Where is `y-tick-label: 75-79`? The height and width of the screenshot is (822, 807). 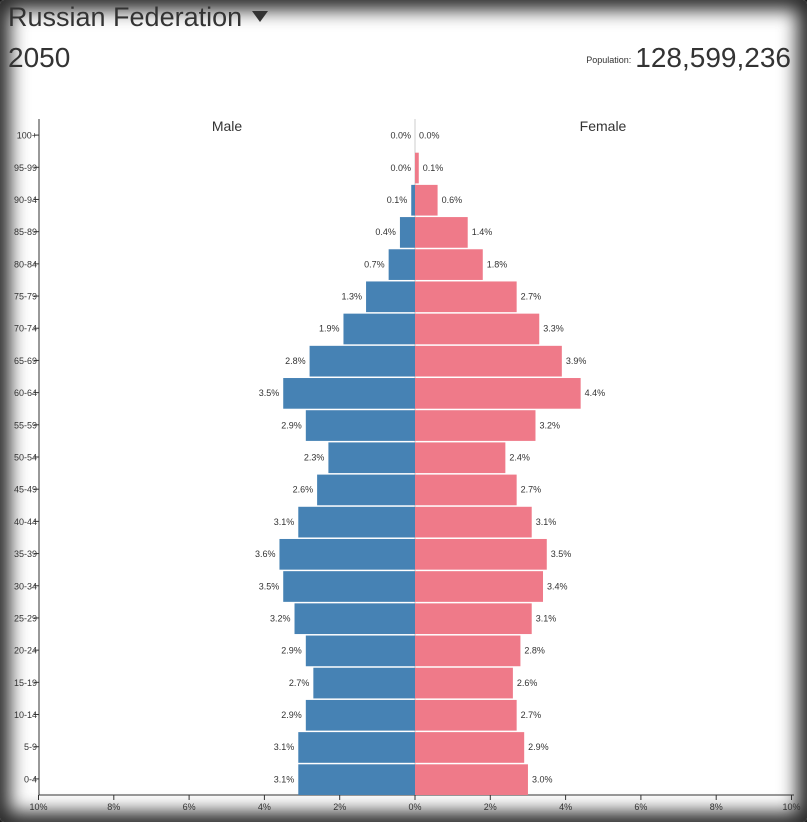 y-tick-label: 75-79 is located at coordinates (25, 297).